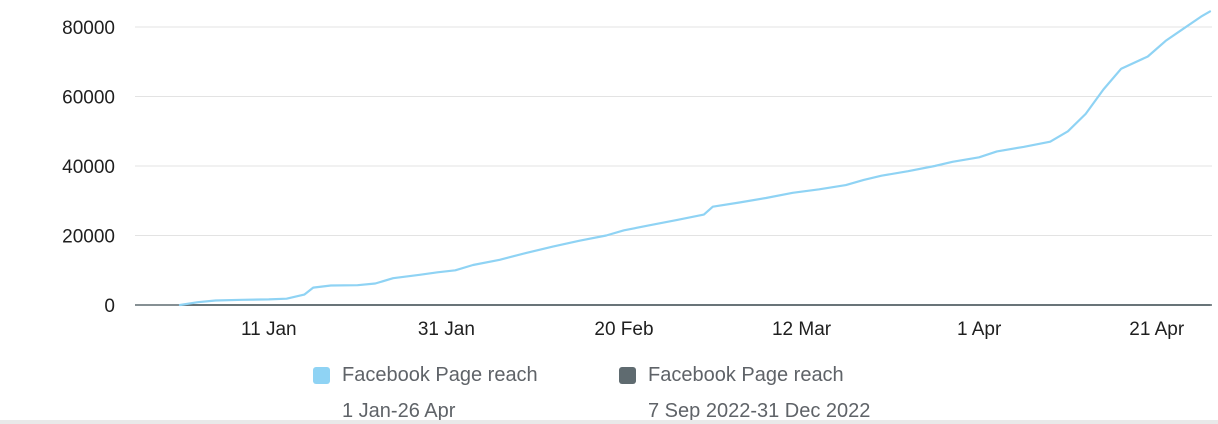  I want to click on legend-date-range: 1 Jan-26 Apr, so click(399, 411).